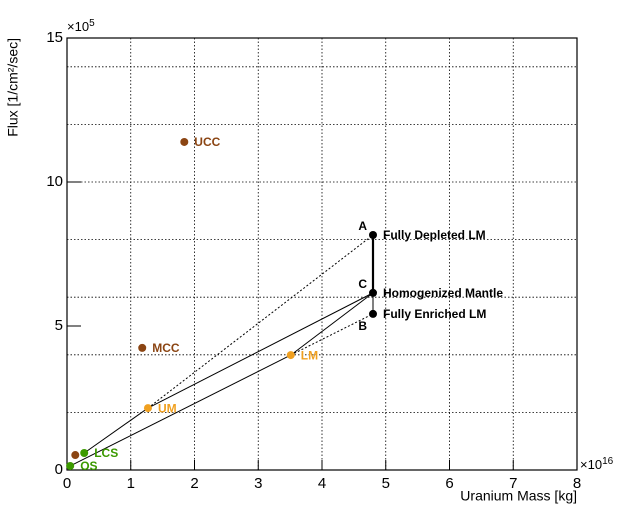  I want to click on point-label: Fully Enriched LM, so click(434, 314).